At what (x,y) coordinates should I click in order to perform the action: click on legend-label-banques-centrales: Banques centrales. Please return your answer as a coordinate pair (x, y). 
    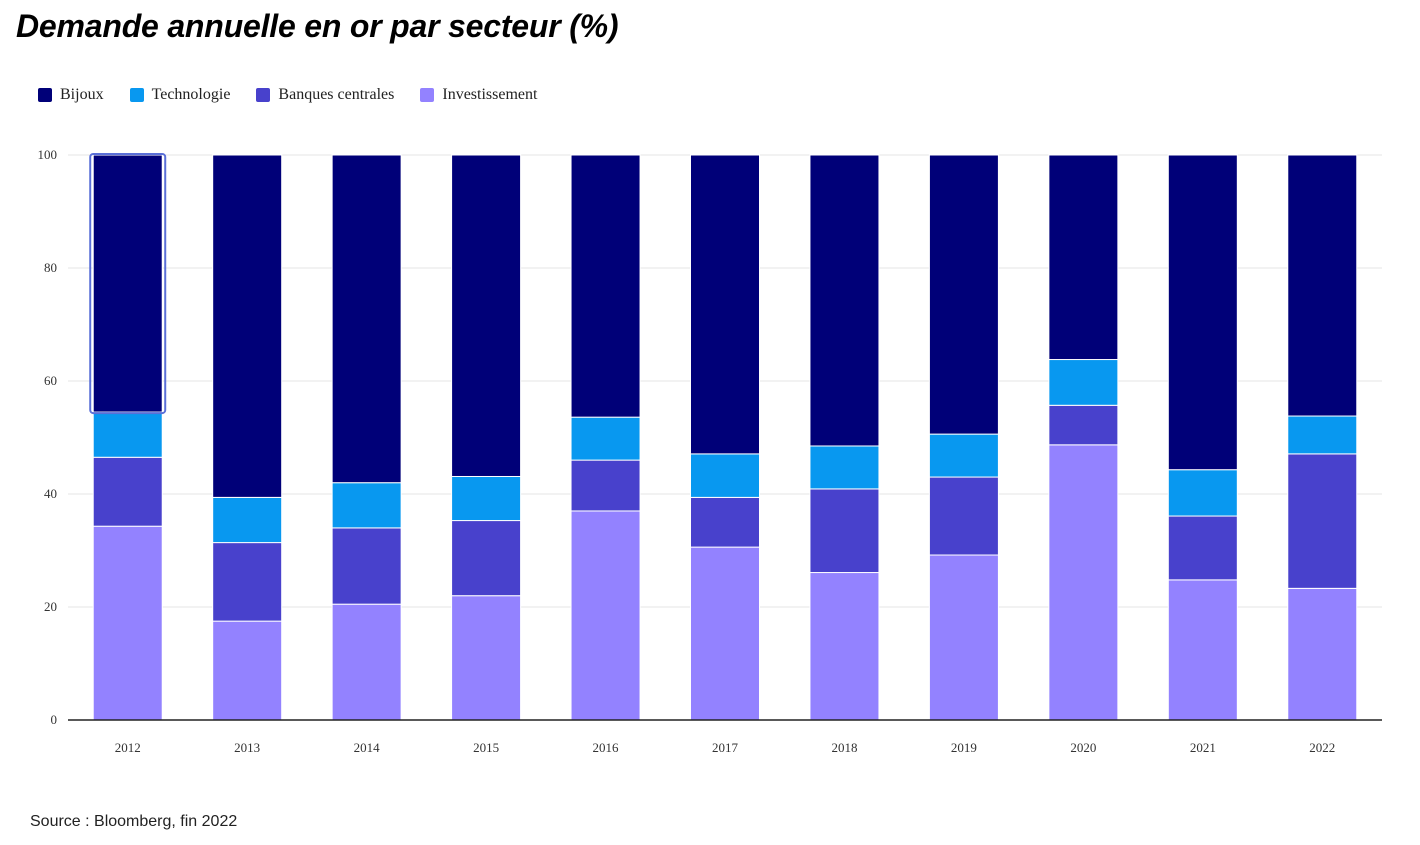
    Looking at the image, I should click on (336, 94).